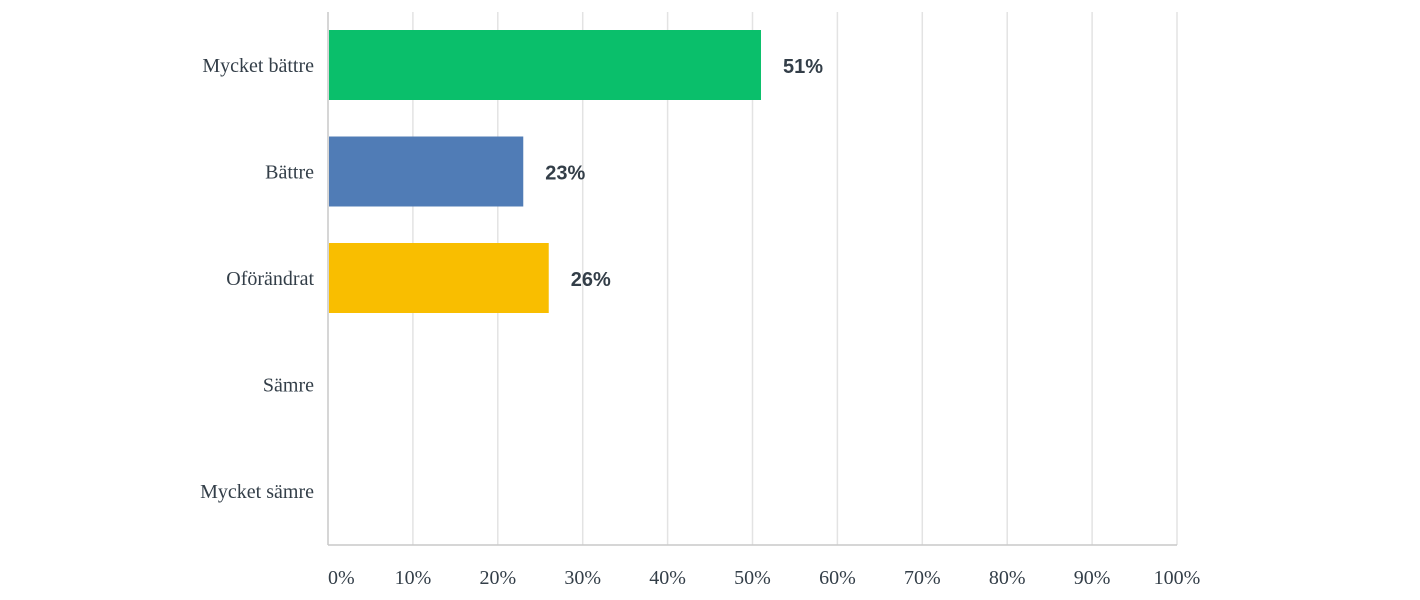 This screenshot has width=1420, height=600. I want to click on data-label: 26%, so click(591, 280).